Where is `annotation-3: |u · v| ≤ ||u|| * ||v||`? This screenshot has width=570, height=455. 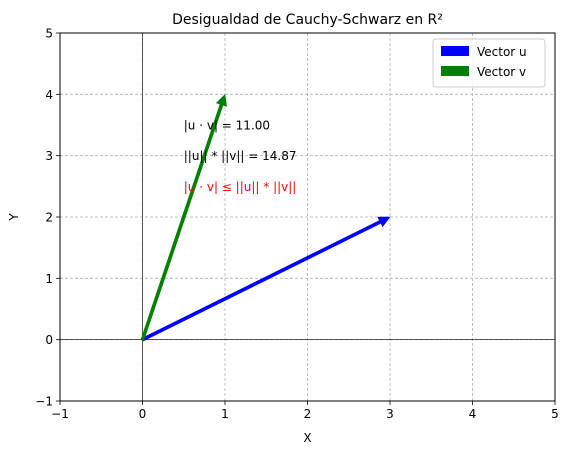
annotation-3: |u · v| ≤ ||u|| * ||v|| is located at coordinates (240, 187).